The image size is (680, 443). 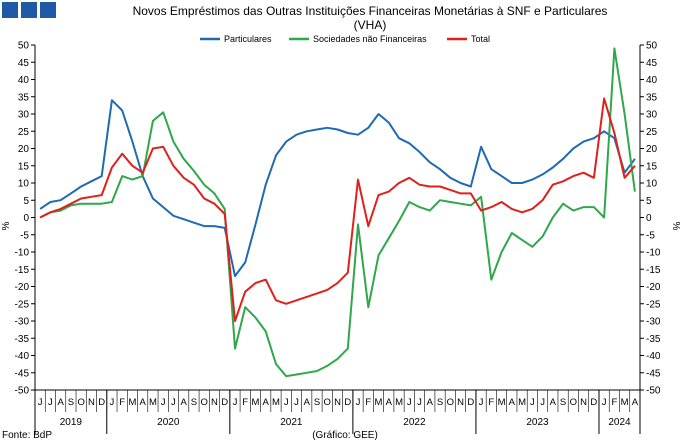 What do you see at coordinates (537, 422) in the screenshot?
I see `x-year-label: 2023` at bounding box center [537, 422].